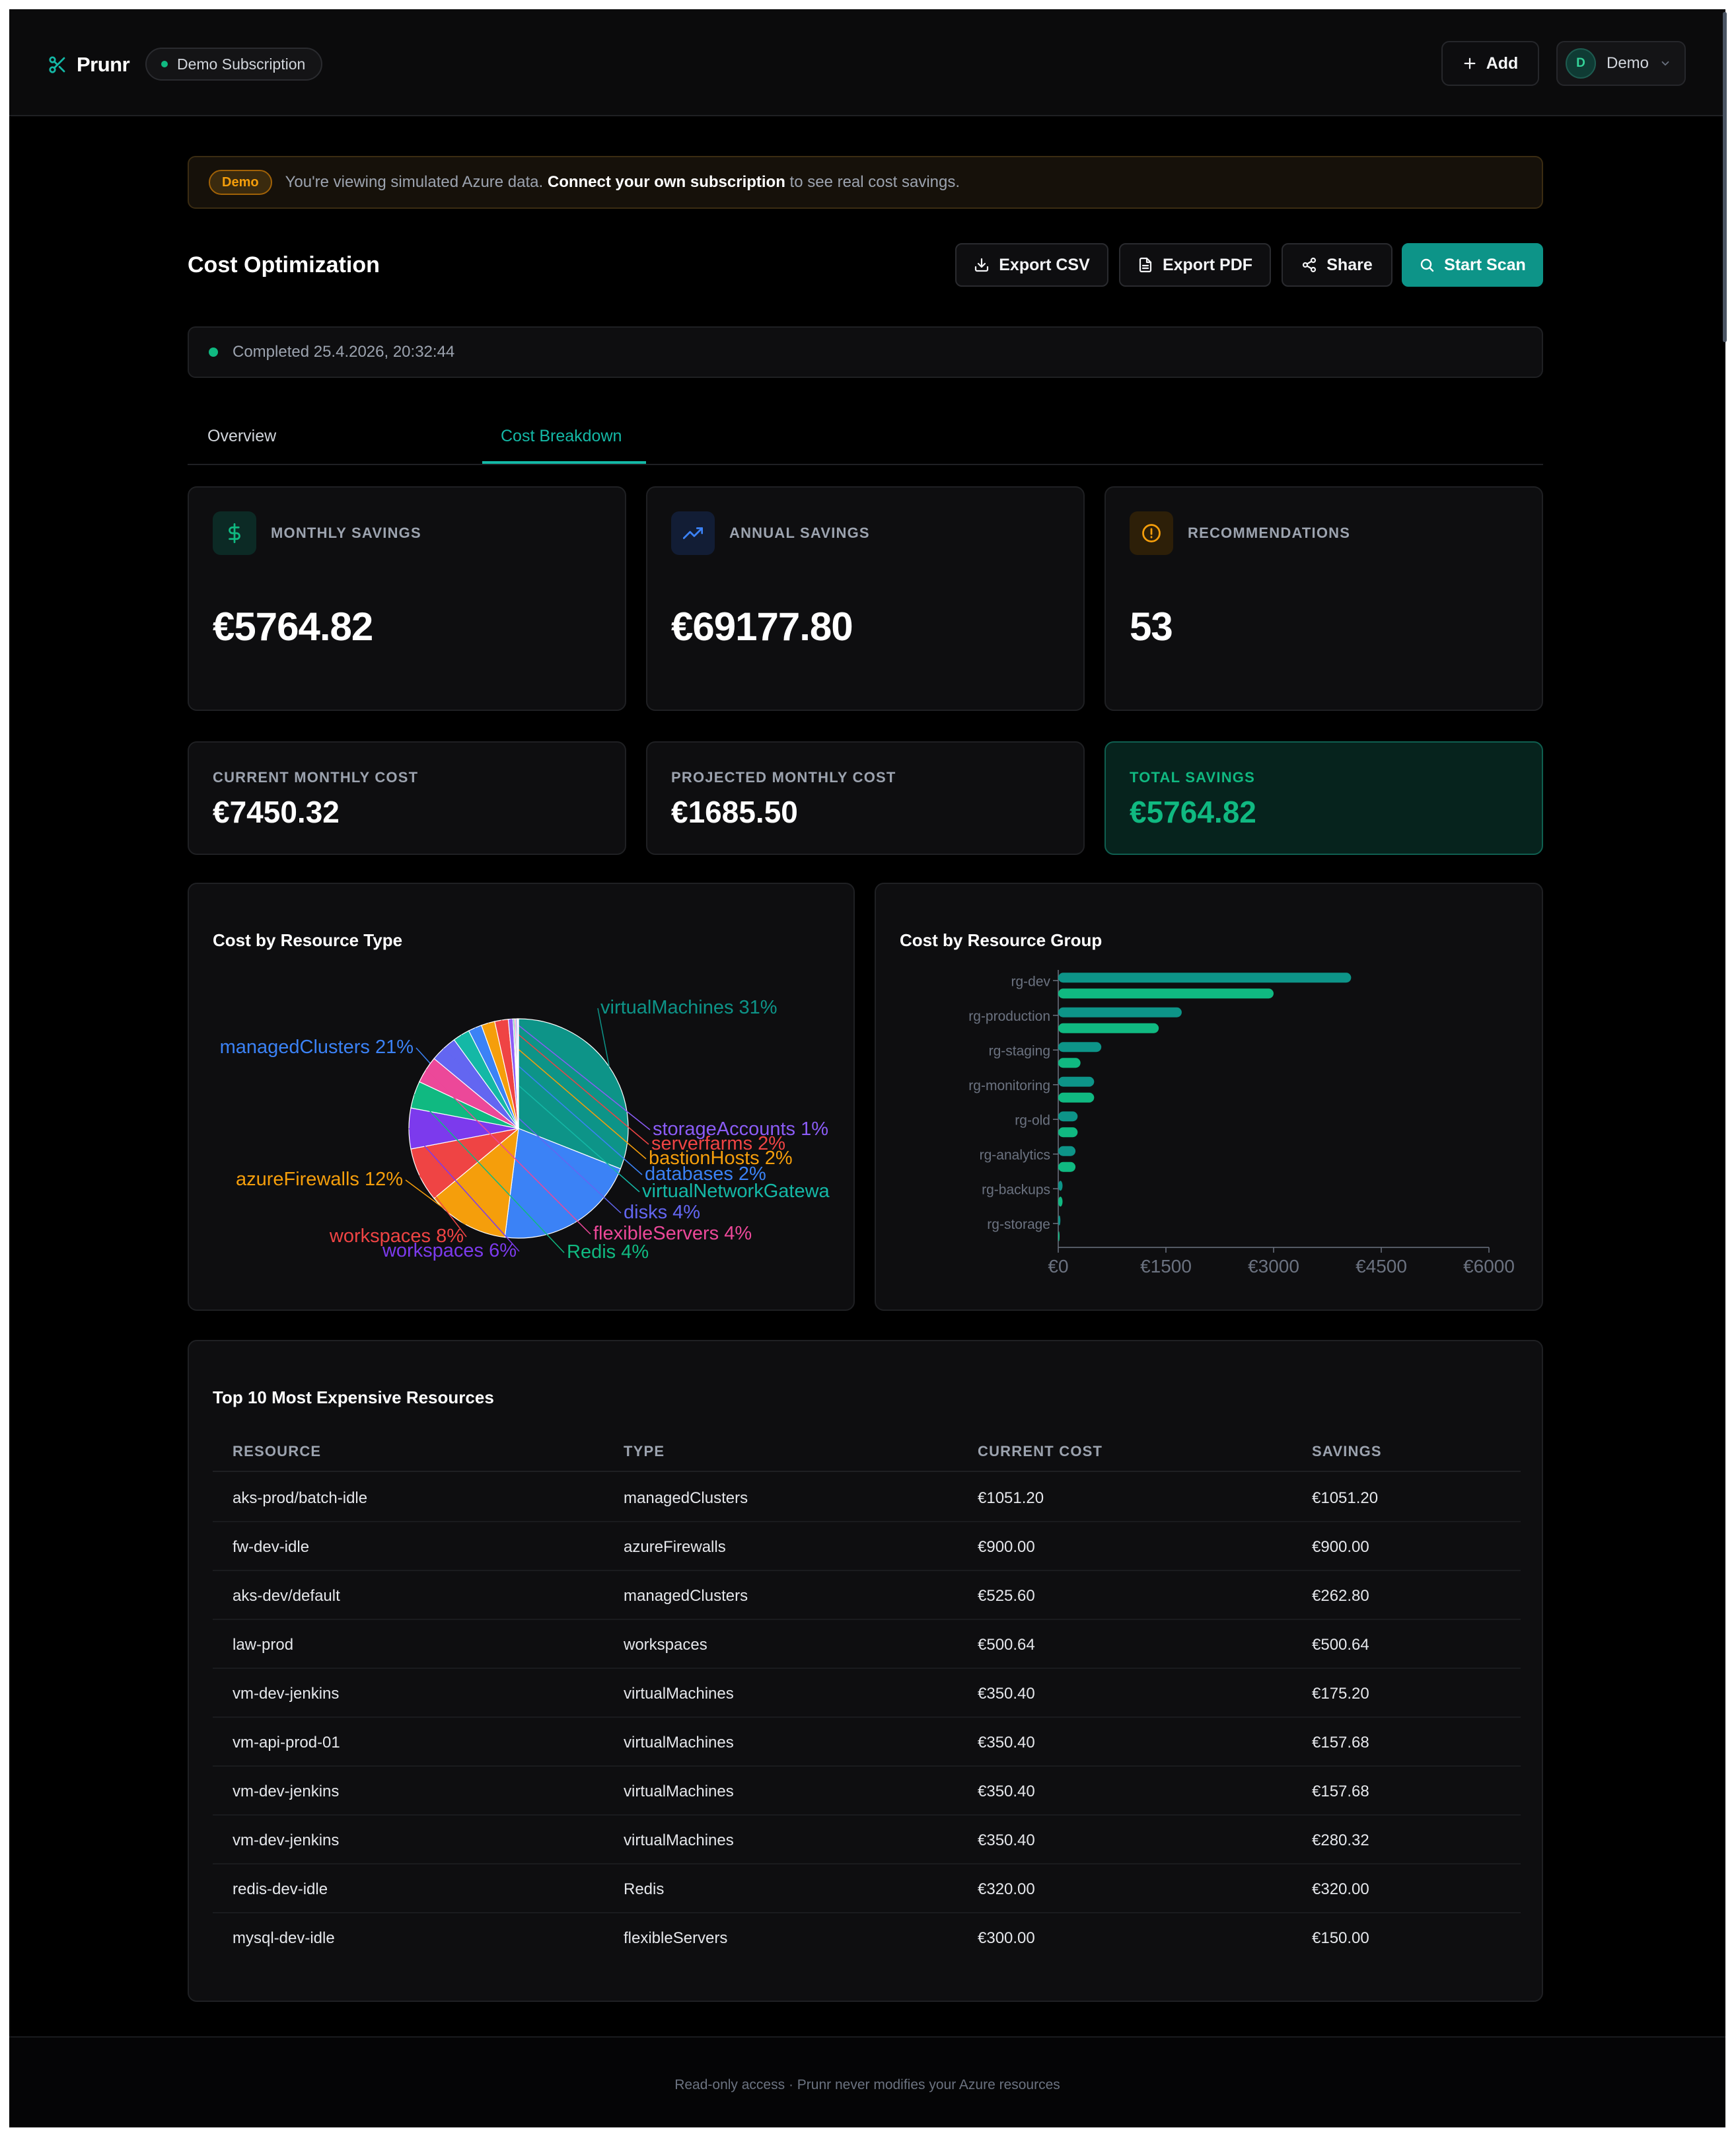 This screenshot has height=2138, width=1736. What do you see at coordinates (762, 627) in the screenshot?
I see `kpi-value: €69177.80` at bounding box center [762, 627].